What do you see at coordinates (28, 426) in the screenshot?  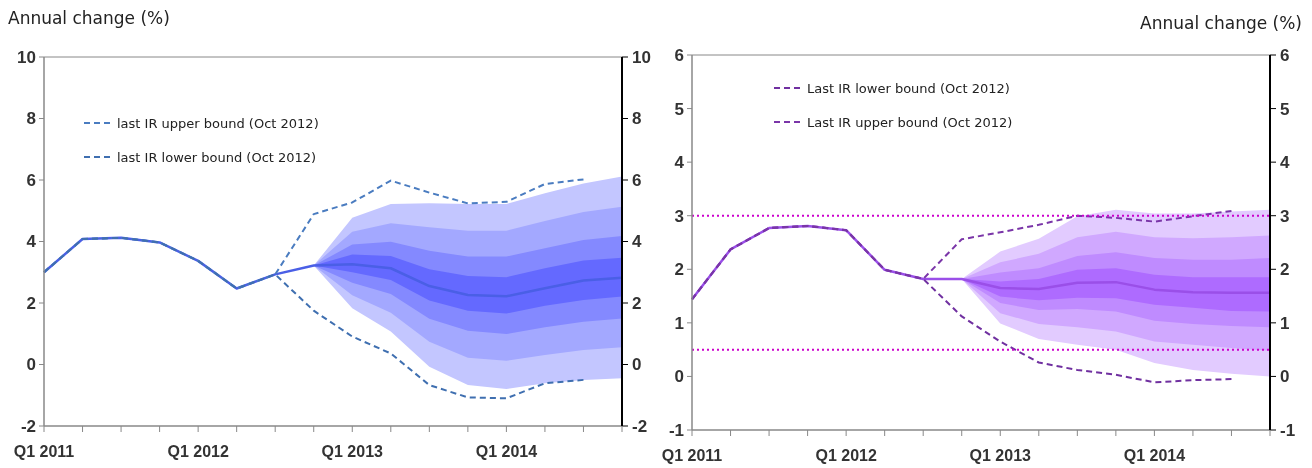 I see `y-tick-label: -2` at bounding box center [28, 426].